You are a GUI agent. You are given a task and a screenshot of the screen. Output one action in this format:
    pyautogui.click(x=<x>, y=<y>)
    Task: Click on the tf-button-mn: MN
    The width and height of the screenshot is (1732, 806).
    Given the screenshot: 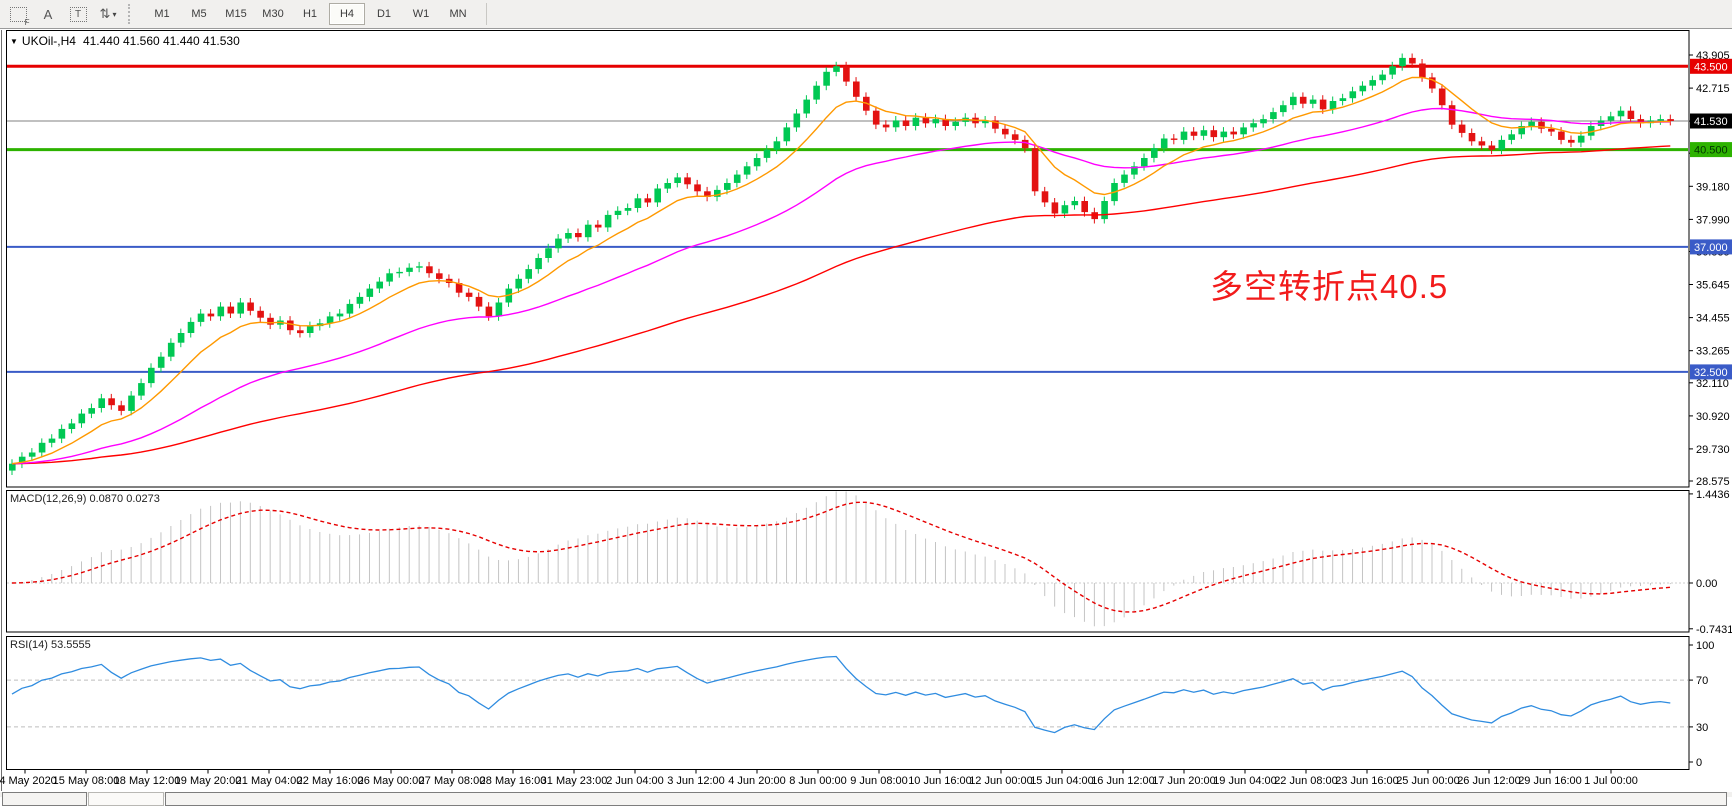 What is the action you would take?
    pyautogui.click(x=458, y=14)
    